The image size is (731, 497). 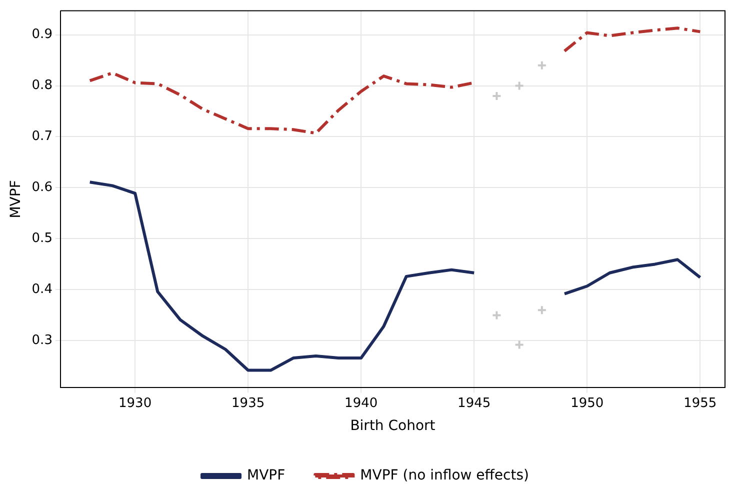 I want to click on legend-label: MVPF, so click(x=266, y=476).